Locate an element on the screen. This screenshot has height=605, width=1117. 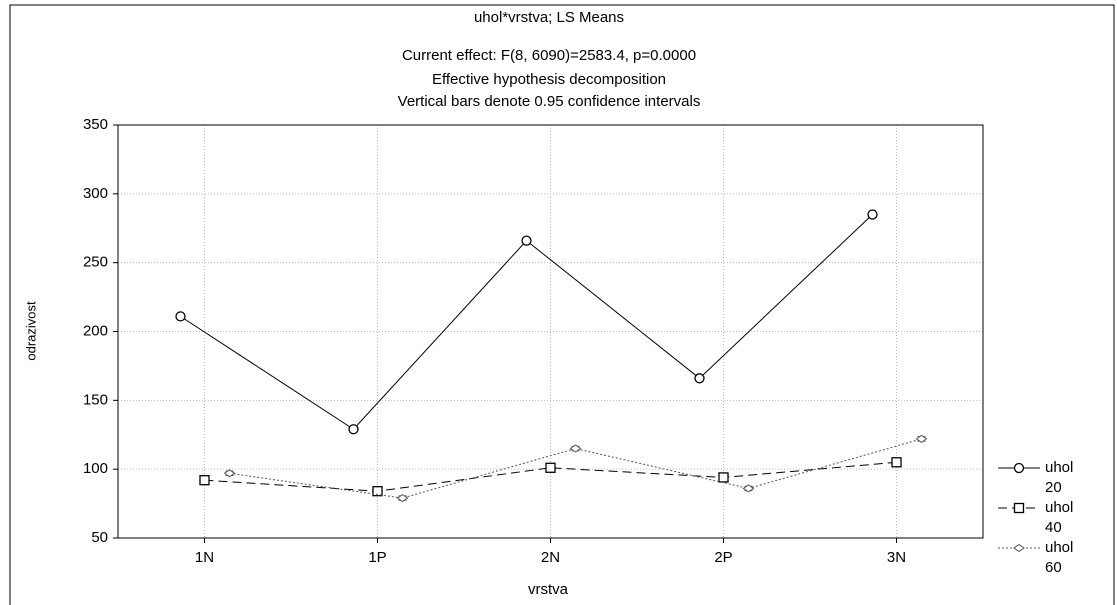
chart-title: uhol*vrstva; LS Means is located at coordinates (549, 17).